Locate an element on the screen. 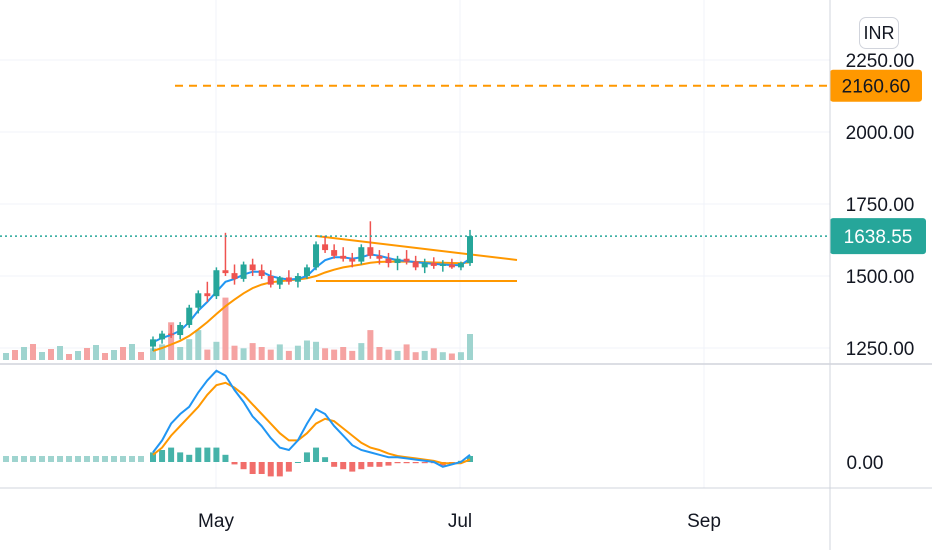 Image resolution: width=932 pixels, height=550 pixels. alert-level-tag is located at coordinates (876, 85).